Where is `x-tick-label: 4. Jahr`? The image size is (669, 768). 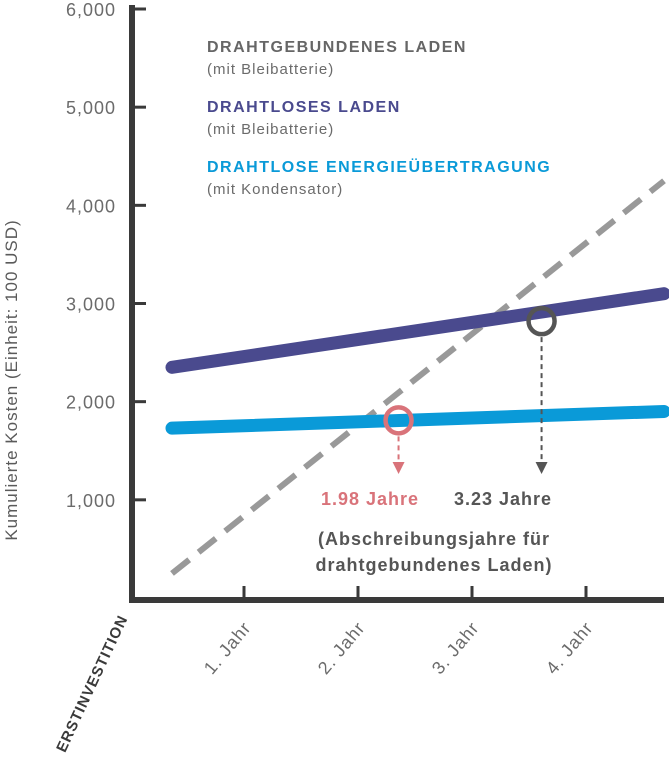
x-tick-label: 4. Jahr is located at coordinates (569, 648).